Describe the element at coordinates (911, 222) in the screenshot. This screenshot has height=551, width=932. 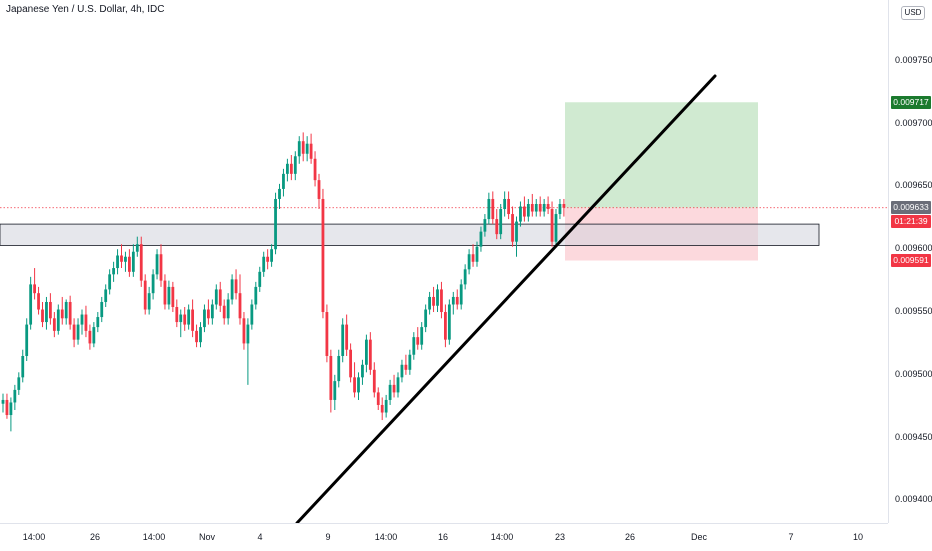
I see `bar-countdown-tag: 01:21:39` at that location.